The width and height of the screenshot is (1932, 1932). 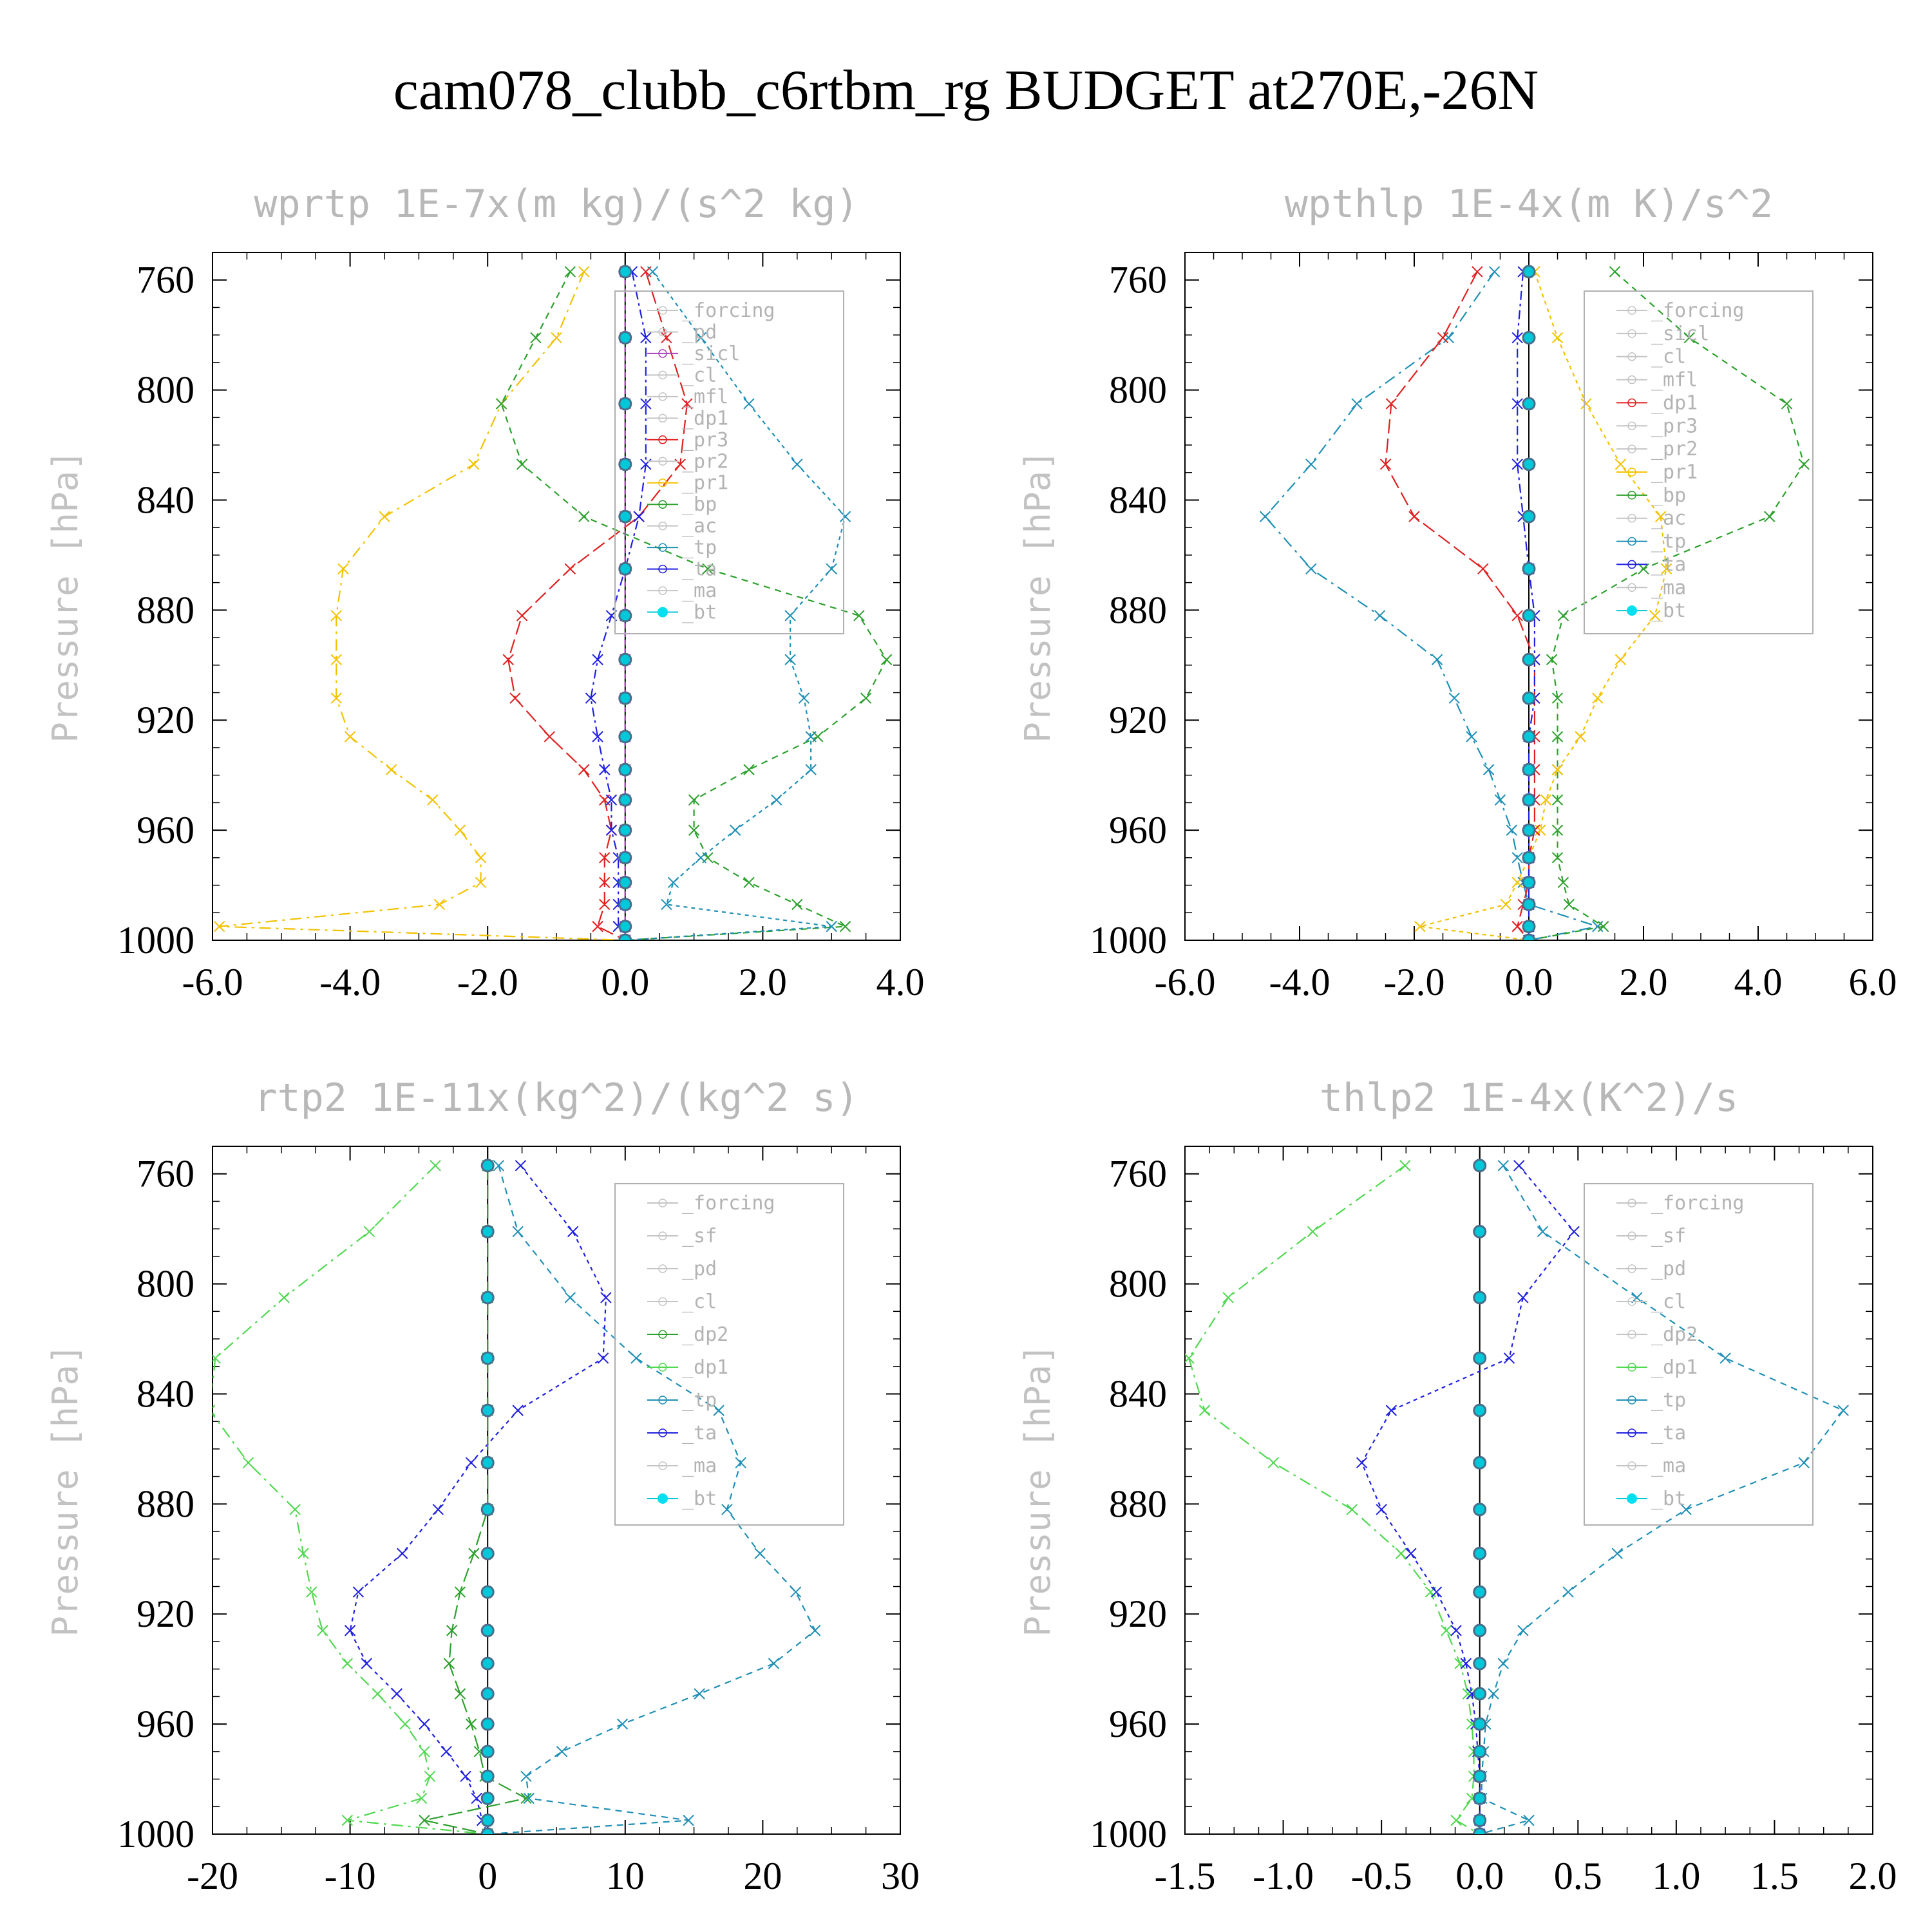 What do you see at coordinates (1675, 403) in the screenshot?
I see `legend-label: _dp1` at bounding box center [1675, 403].